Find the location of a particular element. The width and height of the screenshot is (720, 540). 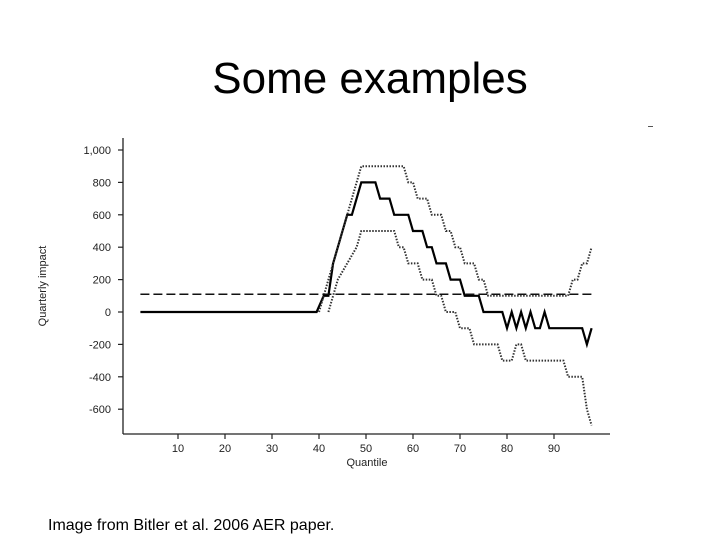

x-tick-label: 20 is located at coordinates (225, 449).